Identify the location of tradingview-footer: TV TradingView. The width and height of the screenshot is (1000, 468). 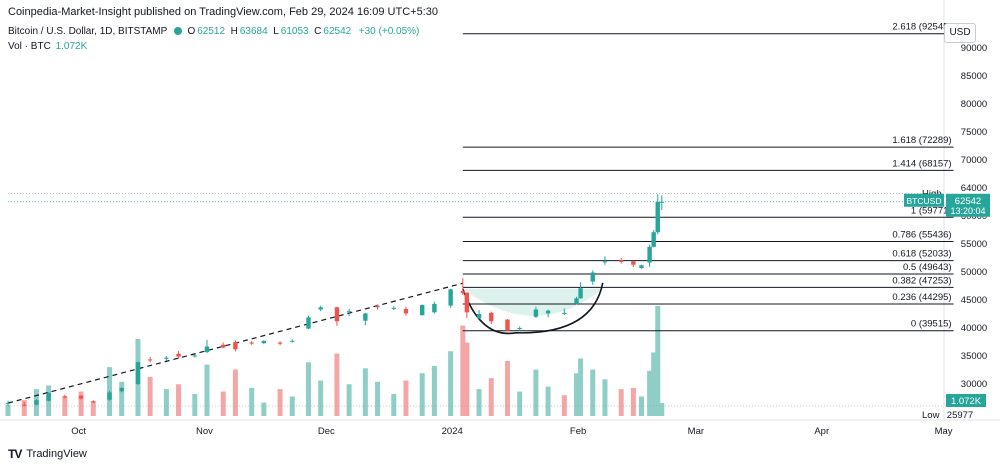
(47, 454).